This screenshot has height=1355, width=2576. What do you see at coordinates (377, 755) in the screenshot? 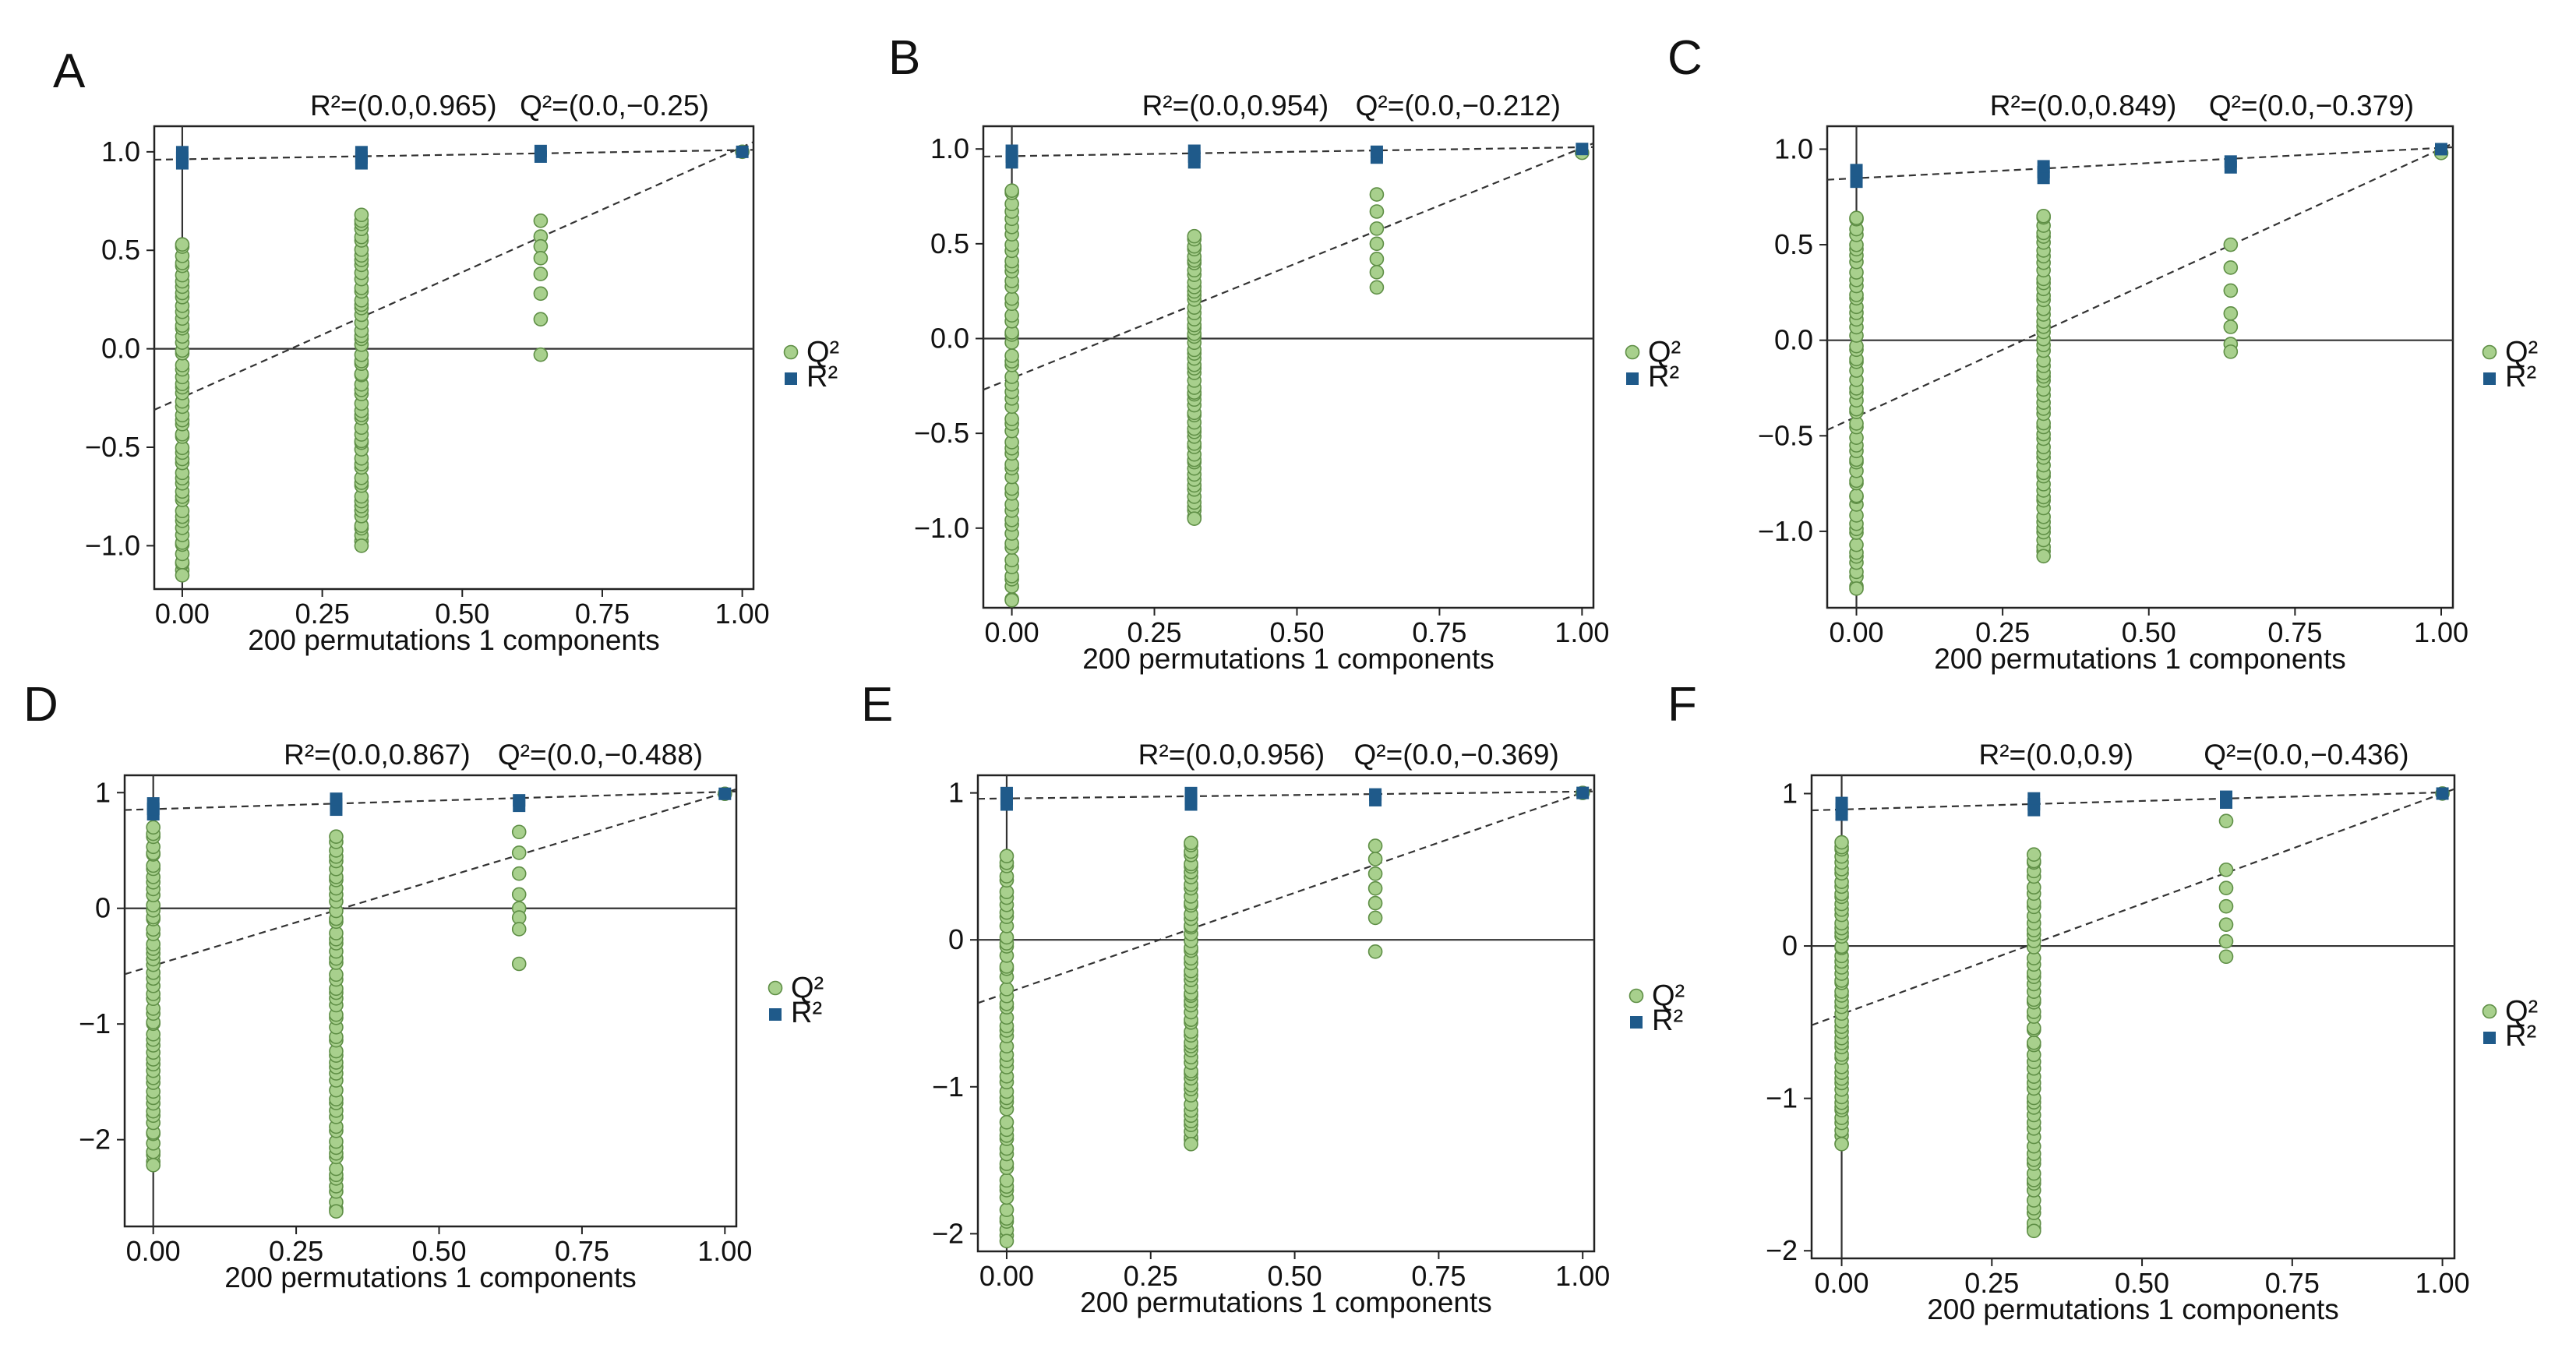
I see `r2-statistic: R²=(0.0,0.867)` at bounding box center [377, 755].